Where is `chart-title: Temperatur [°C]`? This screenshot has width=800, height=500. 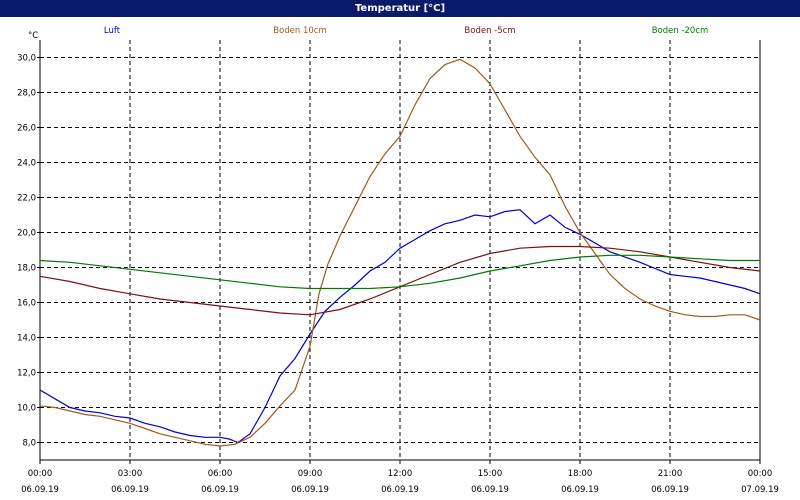 chart-title: Temperatur [°C] is located at coordinates (400, 8).